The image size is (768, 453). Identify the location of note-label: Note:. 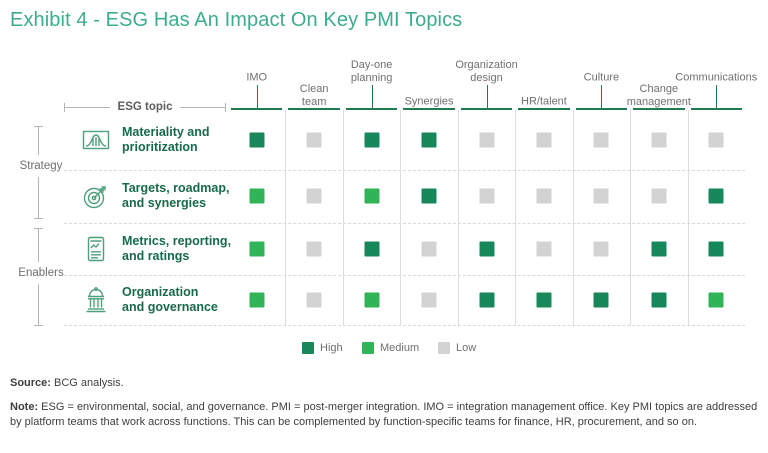
(24, 407).